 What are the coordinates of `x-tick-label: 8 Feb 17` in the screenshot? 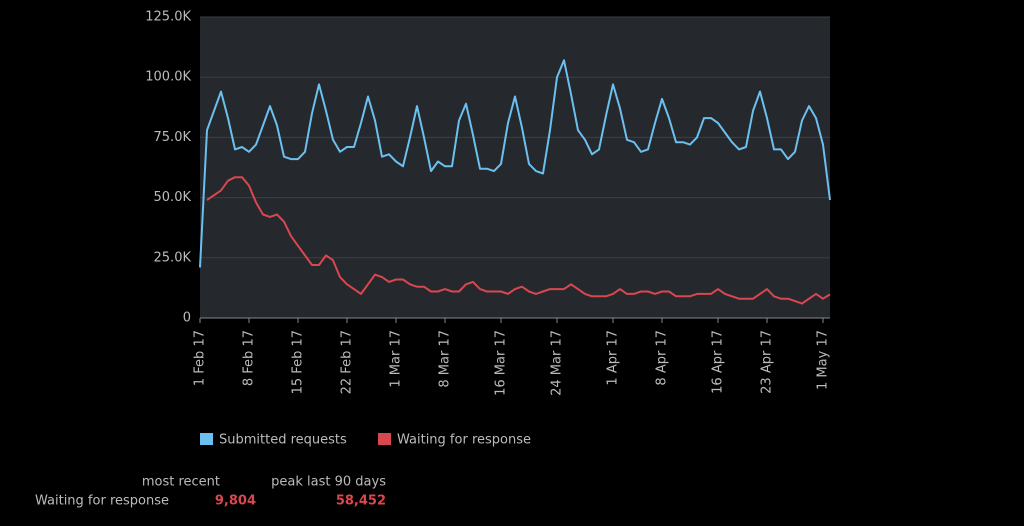 It's located at (249, 358).